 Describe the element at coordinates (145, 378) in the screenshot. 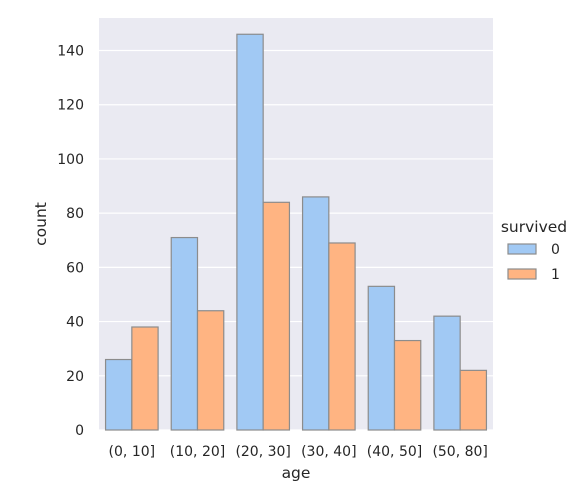

I see `bar-(0, 10]-survived-1` at that location.